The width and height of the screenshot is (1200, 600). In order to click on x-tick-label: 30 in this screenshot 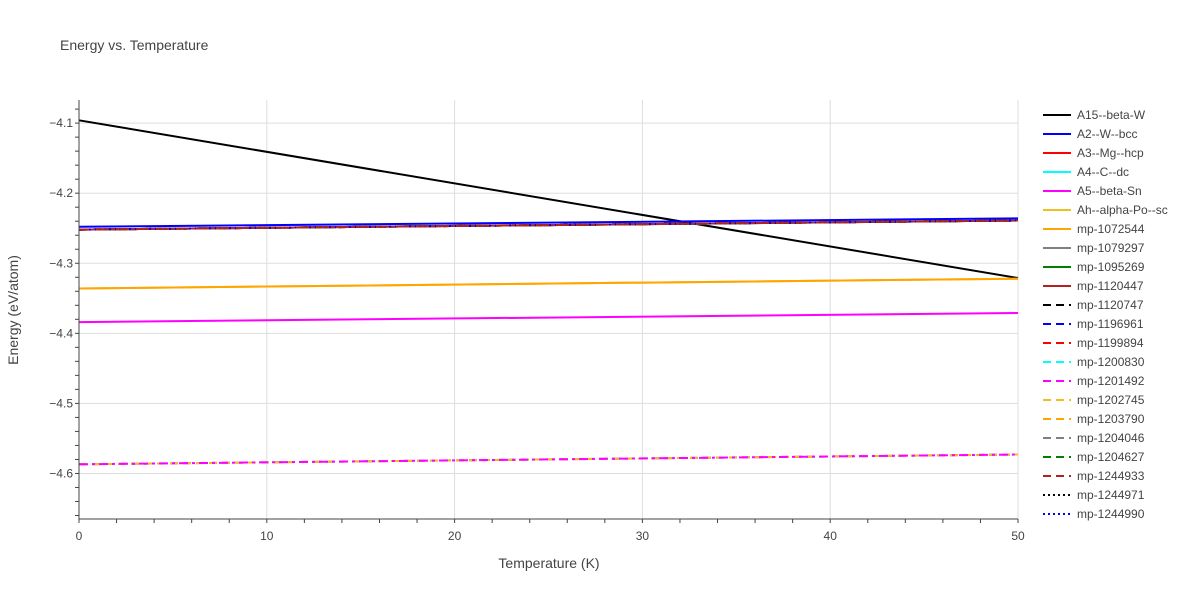, I will do `click(643, 536)`.